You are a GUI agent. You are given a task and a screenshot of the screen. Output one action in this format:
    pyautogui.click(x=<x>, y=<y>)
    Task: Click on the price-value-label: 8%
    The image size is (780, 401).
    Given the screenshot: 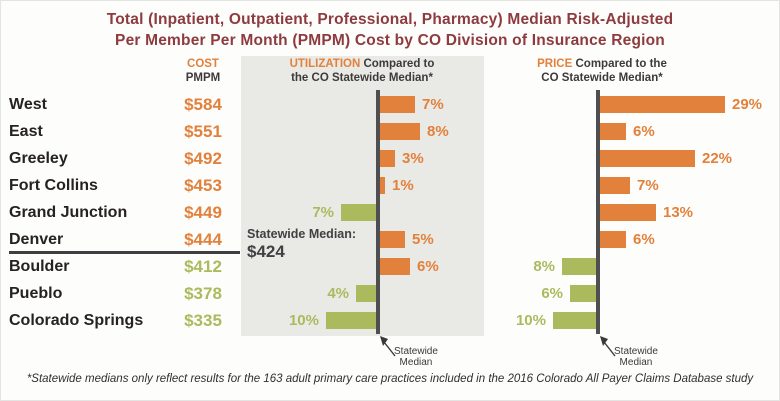 What is the action you would take?
    pyautogui.click(x=544, y=266)
    